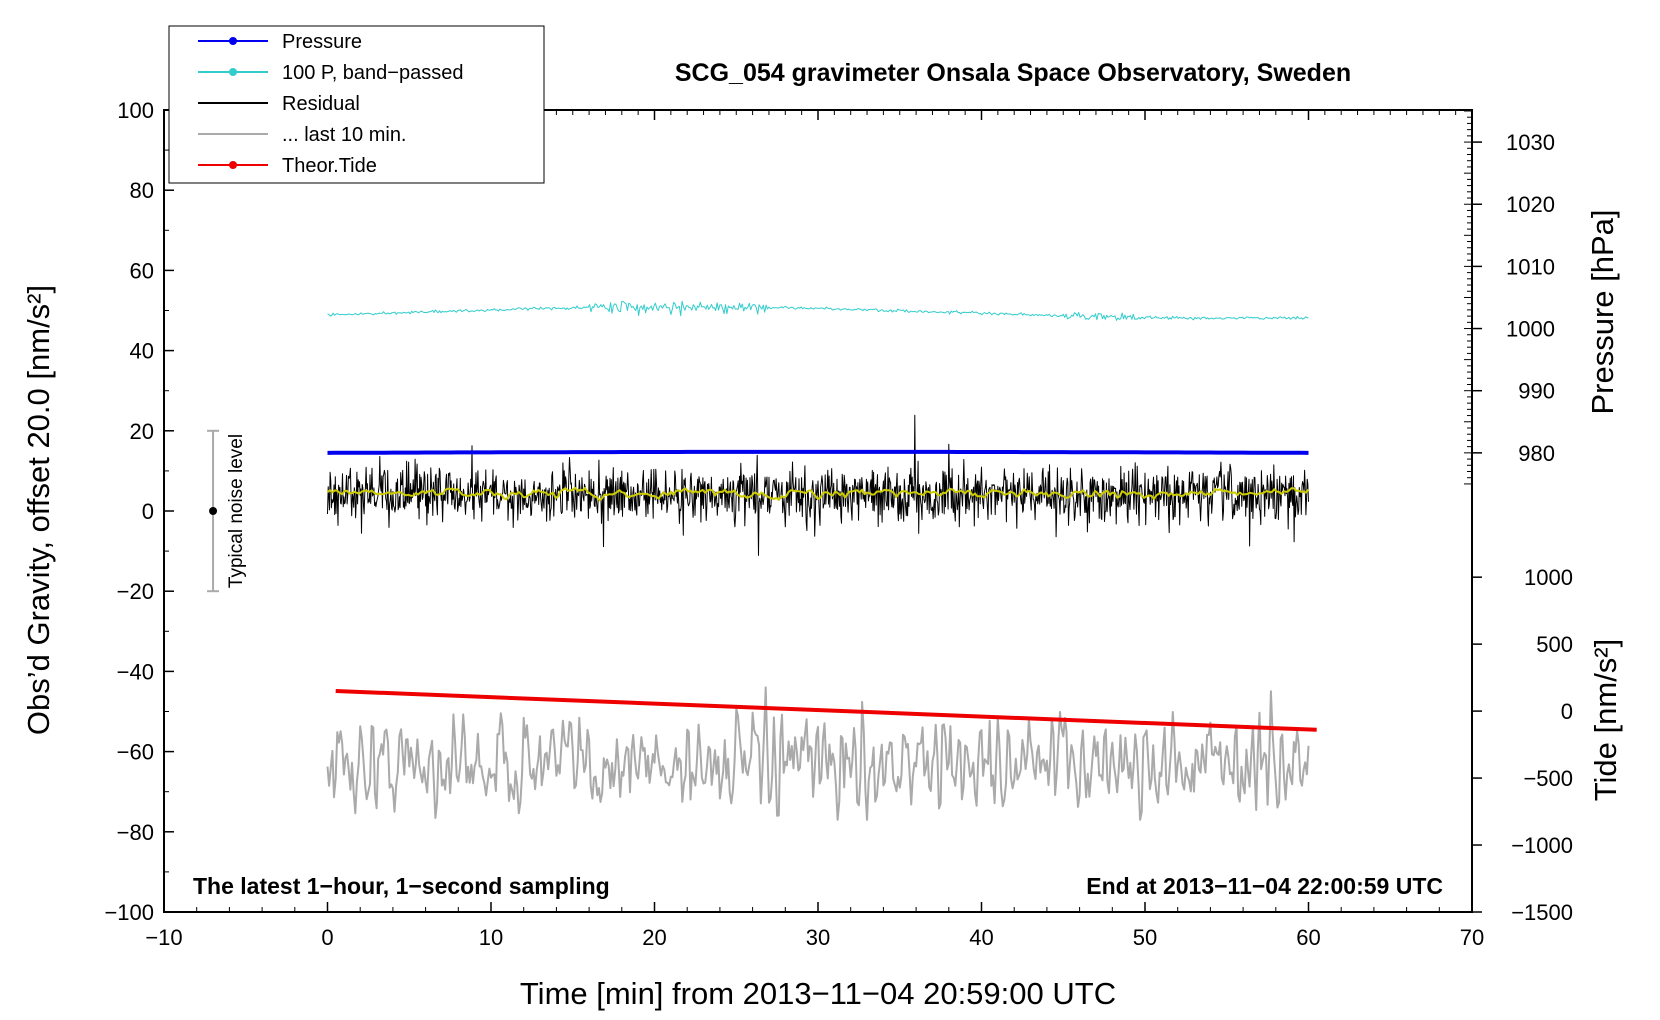  I want to click on pressure-tick-label: 1000, so click(1530, 329).